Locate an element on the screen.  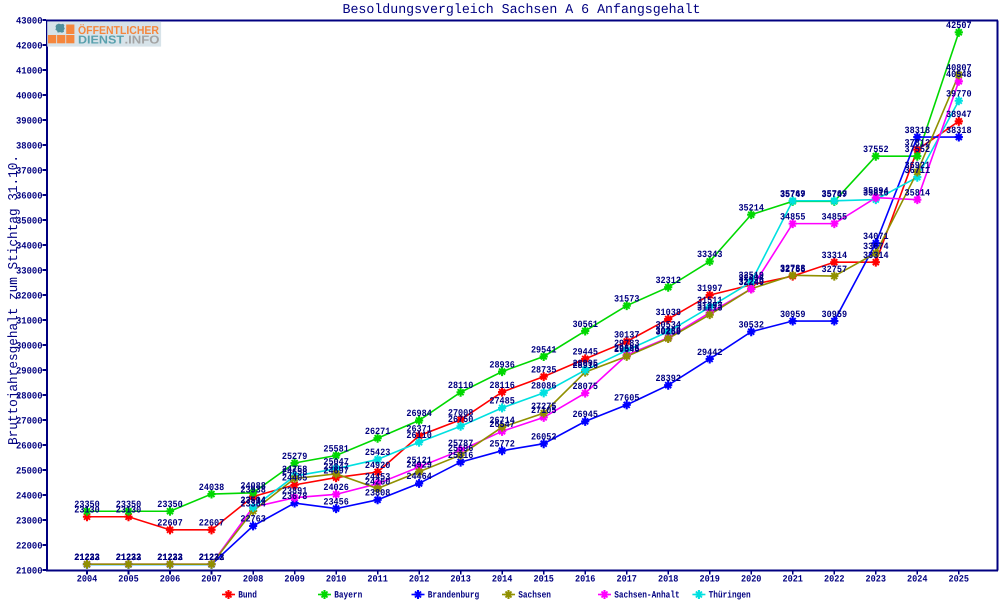
svg-text: 25581 is located at coordinates (336, 448).